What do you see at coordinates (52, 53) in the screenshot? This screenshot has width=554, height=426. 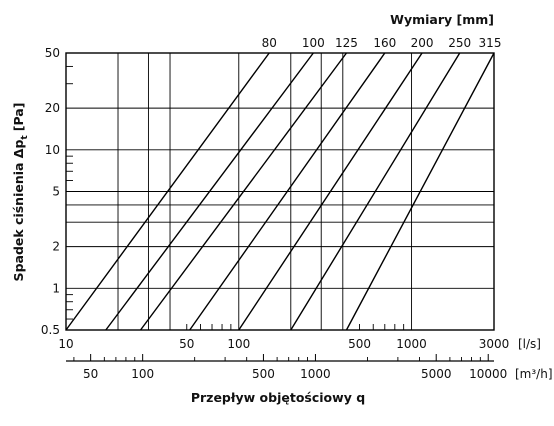 I see `y-tick-label: 50` at bounding box center [52, 53].